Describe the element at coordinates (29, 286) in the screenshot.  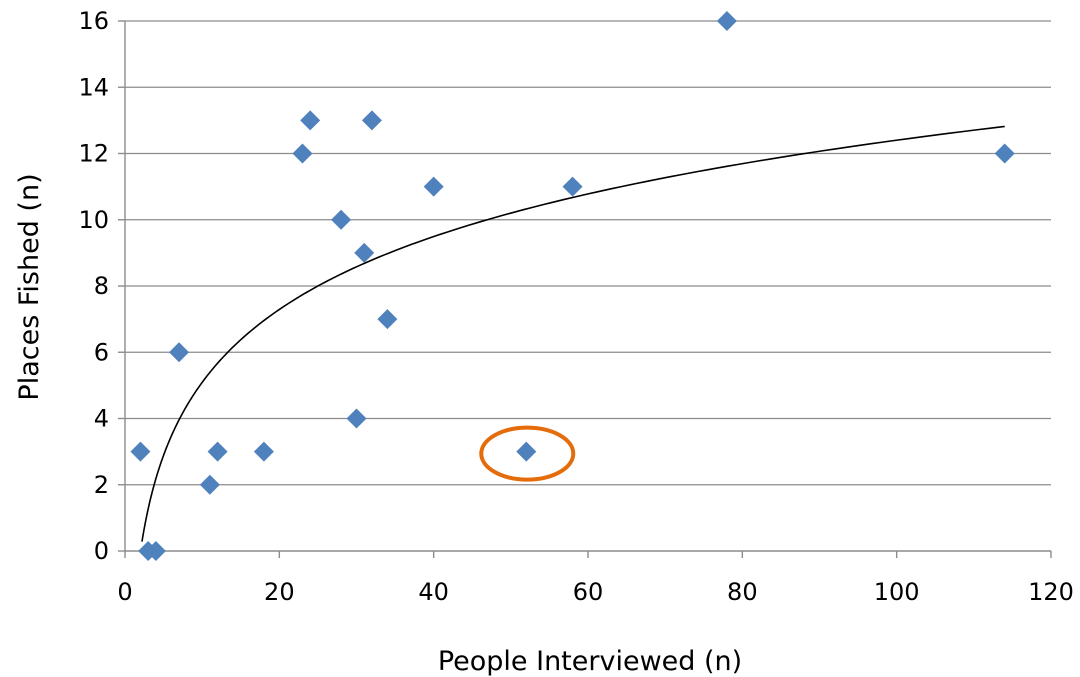
I see `y-axis-title: Places Fished (n)` at that location.